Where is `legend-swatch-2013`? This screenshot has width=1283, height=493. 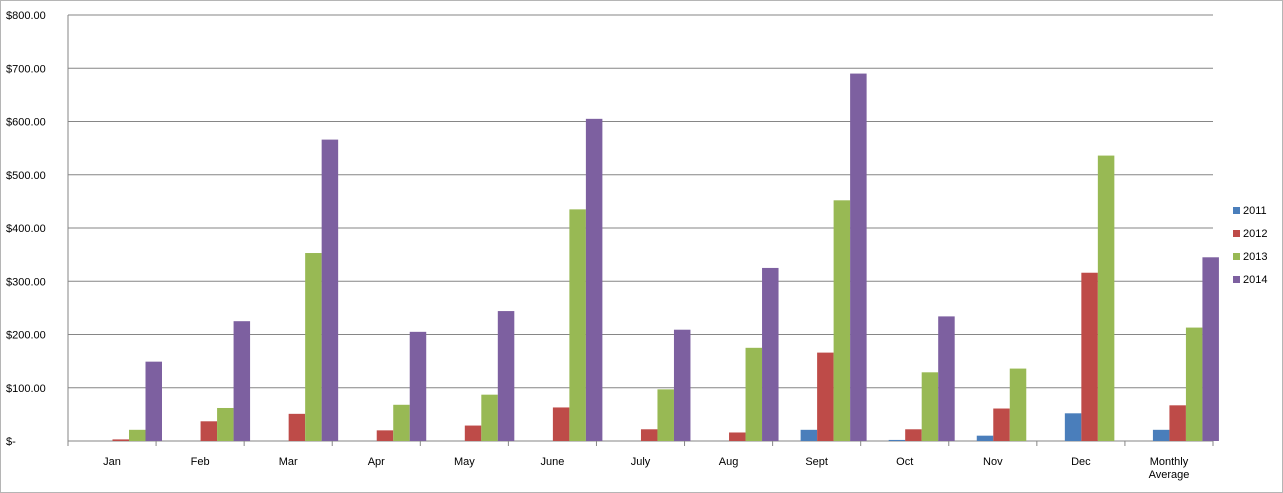
legend-swatch-2013 is located at coordinates (1236, 256).